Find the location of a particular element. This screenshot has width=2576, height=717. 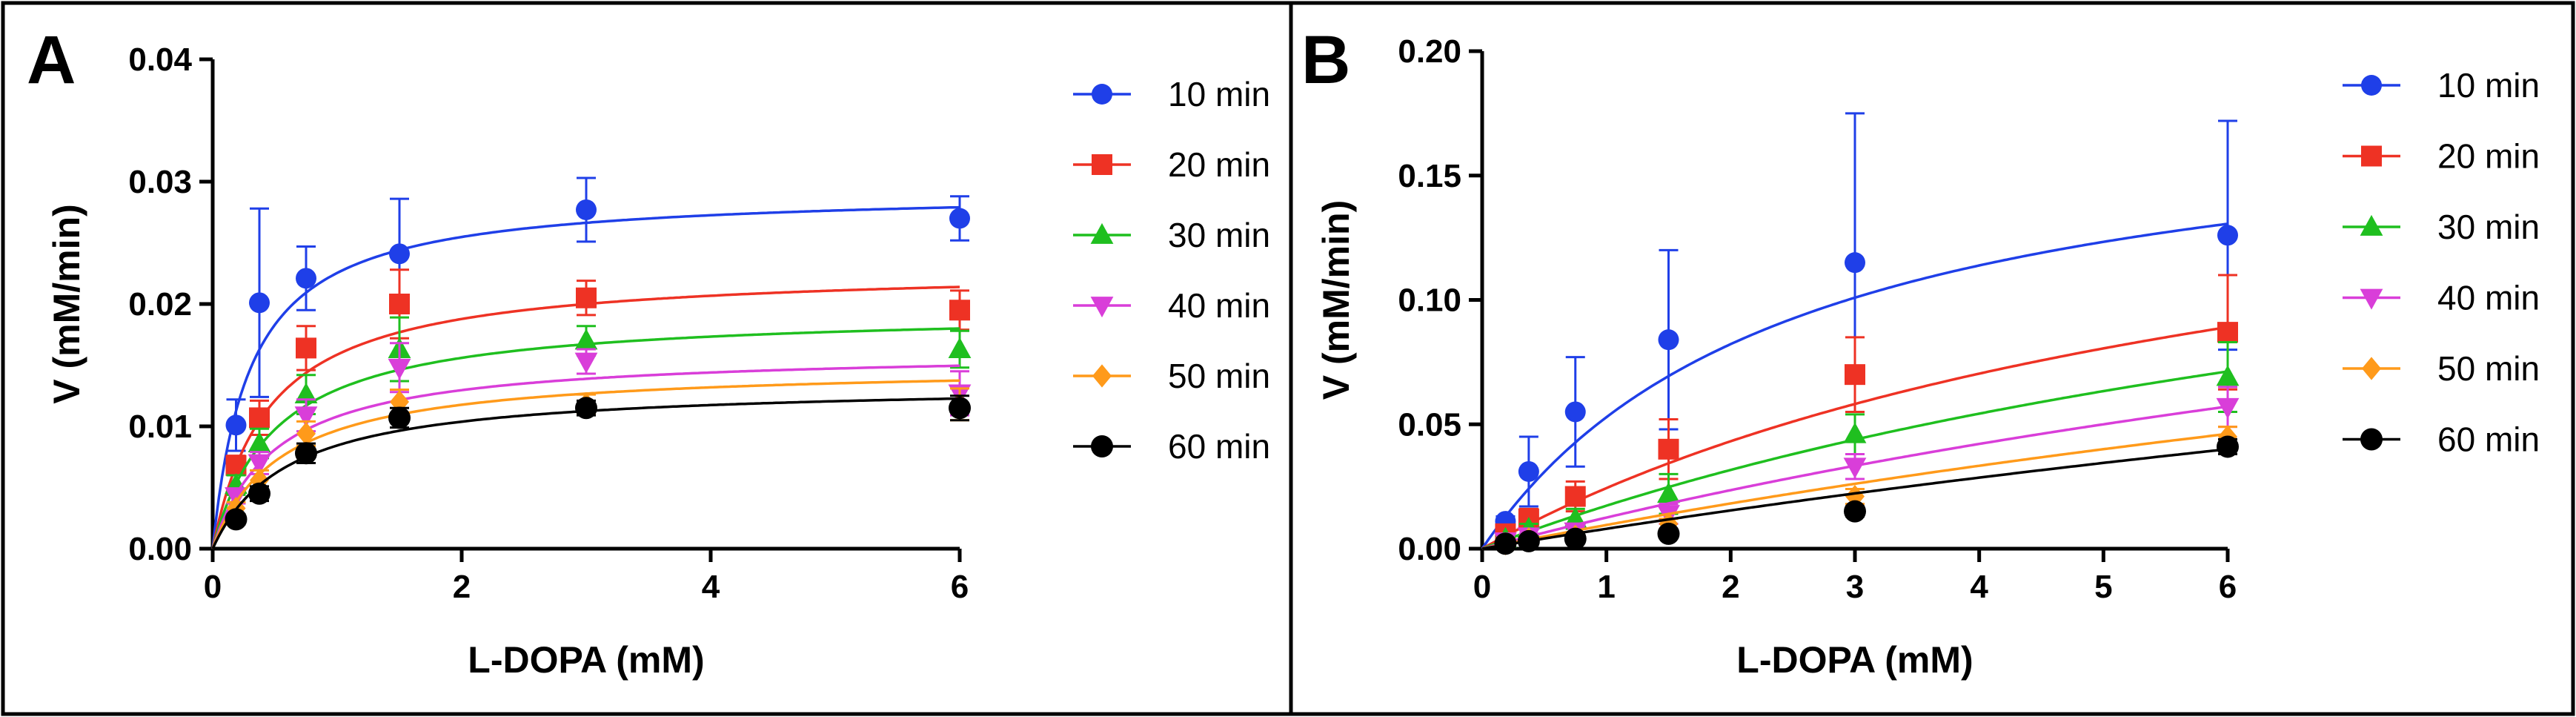

legend-label: 60 min is located at coordinates (1219, 446).